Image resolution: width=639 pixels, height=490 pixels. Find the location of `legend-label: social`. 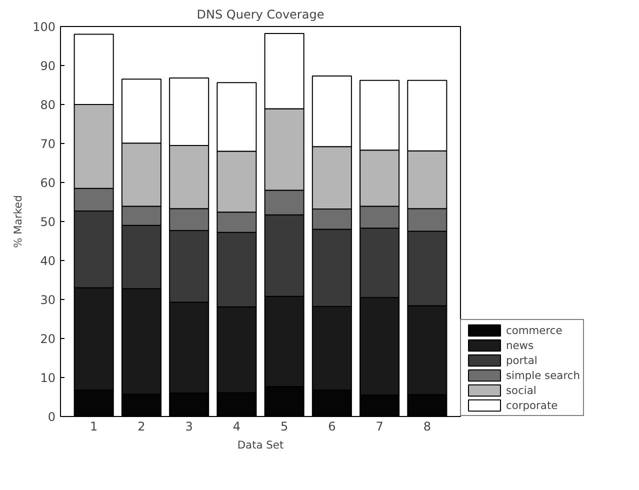

legend-label: social is located at coordinates (521, 390).